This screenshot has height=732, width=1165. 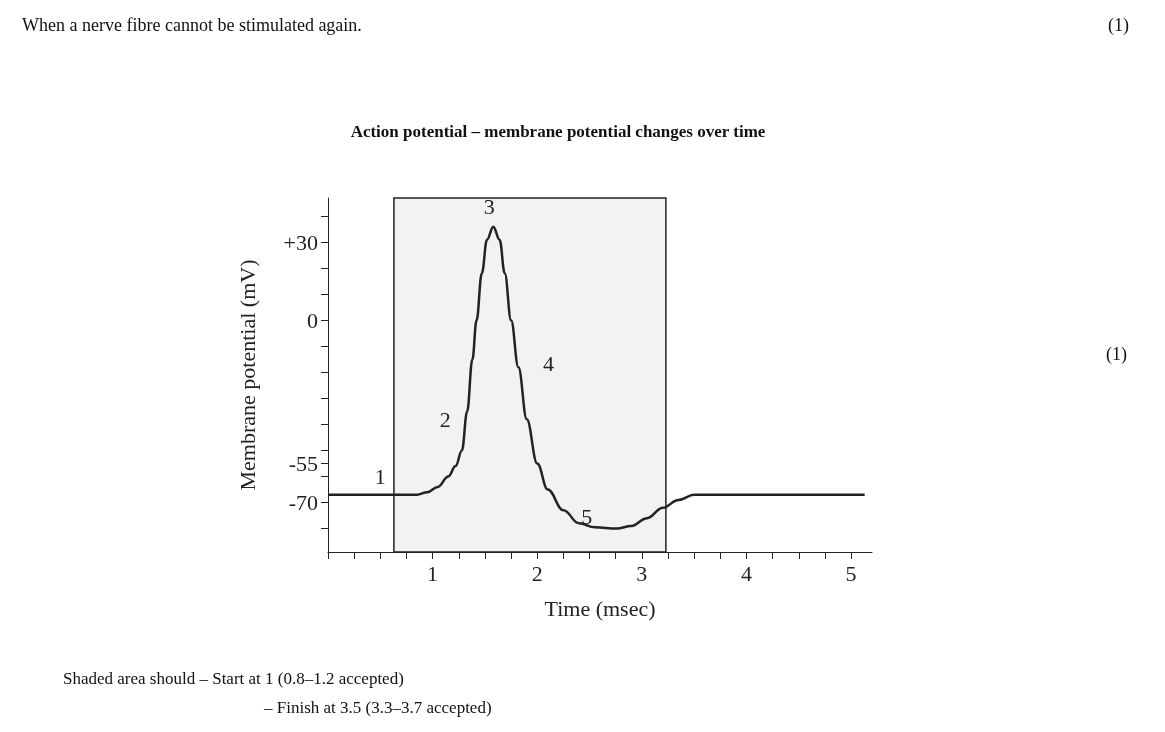 What do you see at coordinates (300, 242) in the screenshot?
I see `y-tick-label: +30` at bounding box center [300, 242].